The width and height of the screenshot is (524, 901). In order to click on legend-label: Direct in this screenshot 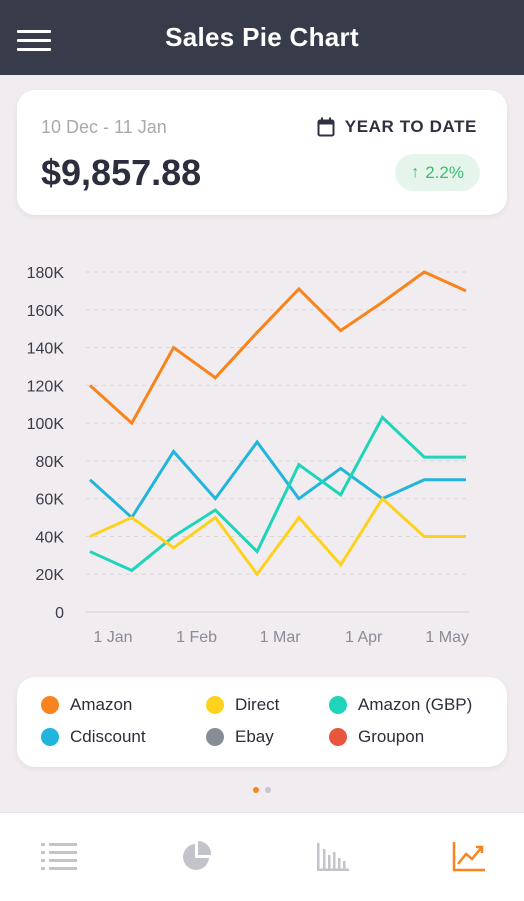, I will do `click(257, 704)`.